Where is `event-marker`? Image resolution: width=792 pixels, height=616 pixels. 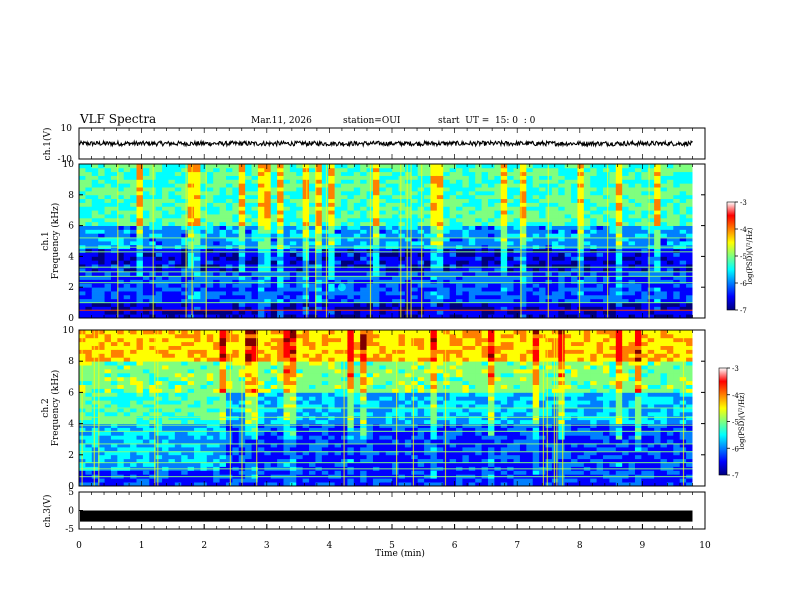 event-marker is located at coordinates (342, 287).